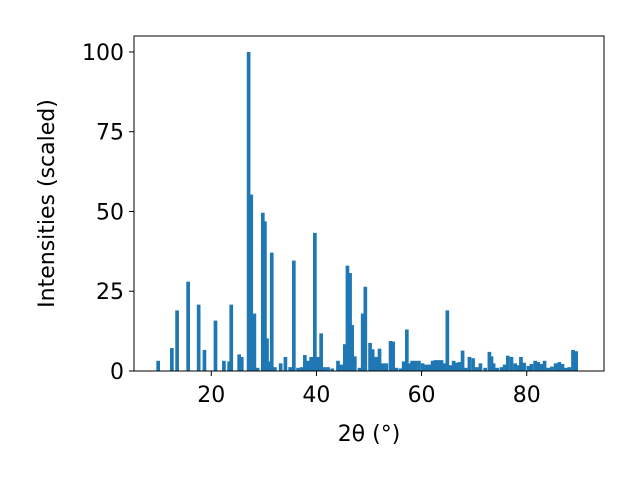 The height and width of the screenshot is (480, 640). Describe the element at coordinates (211, 395) in the screenshot. I see `x-tick-label: 20` at that location.